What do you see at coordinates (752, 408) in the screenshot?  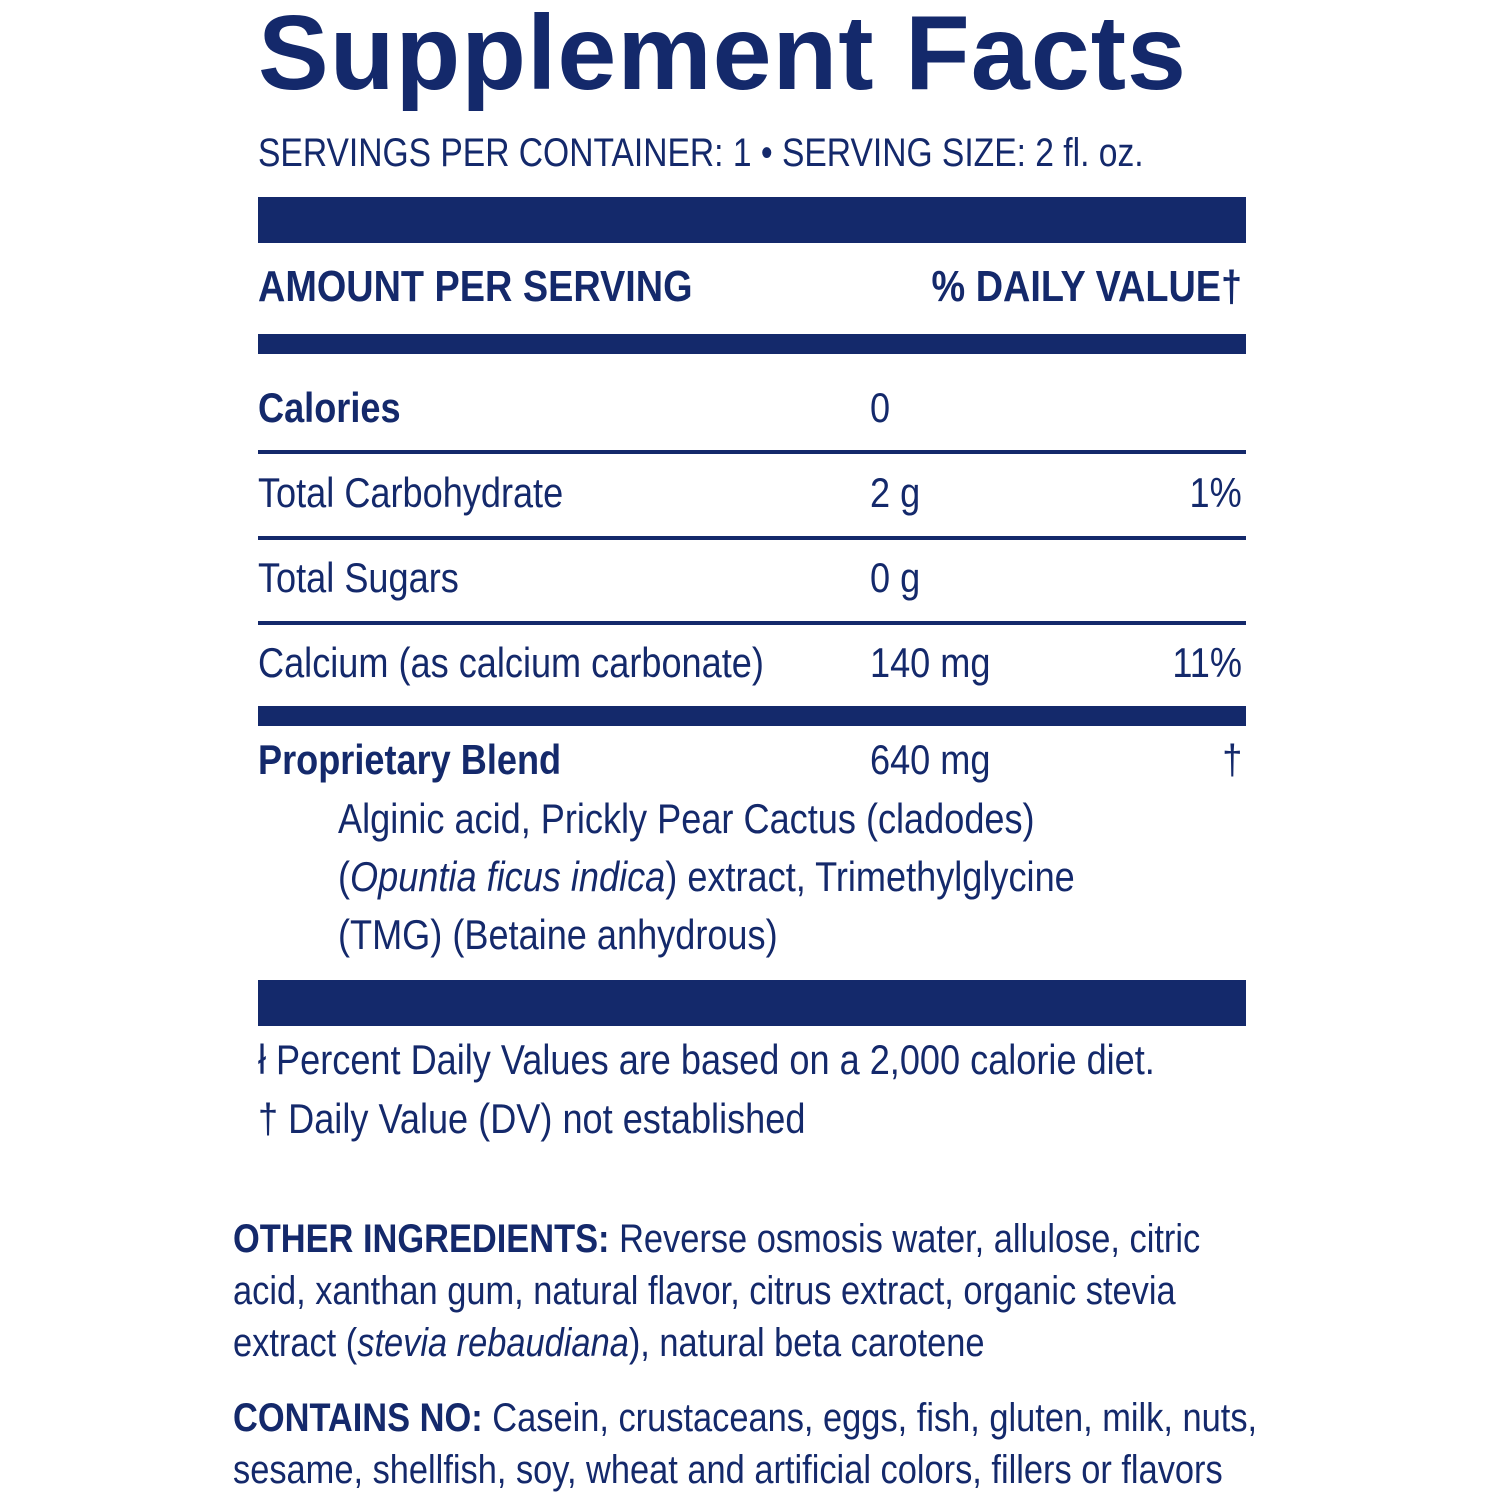 I see `nutrient-row: Calories 0` at bounding box center [752, 408].